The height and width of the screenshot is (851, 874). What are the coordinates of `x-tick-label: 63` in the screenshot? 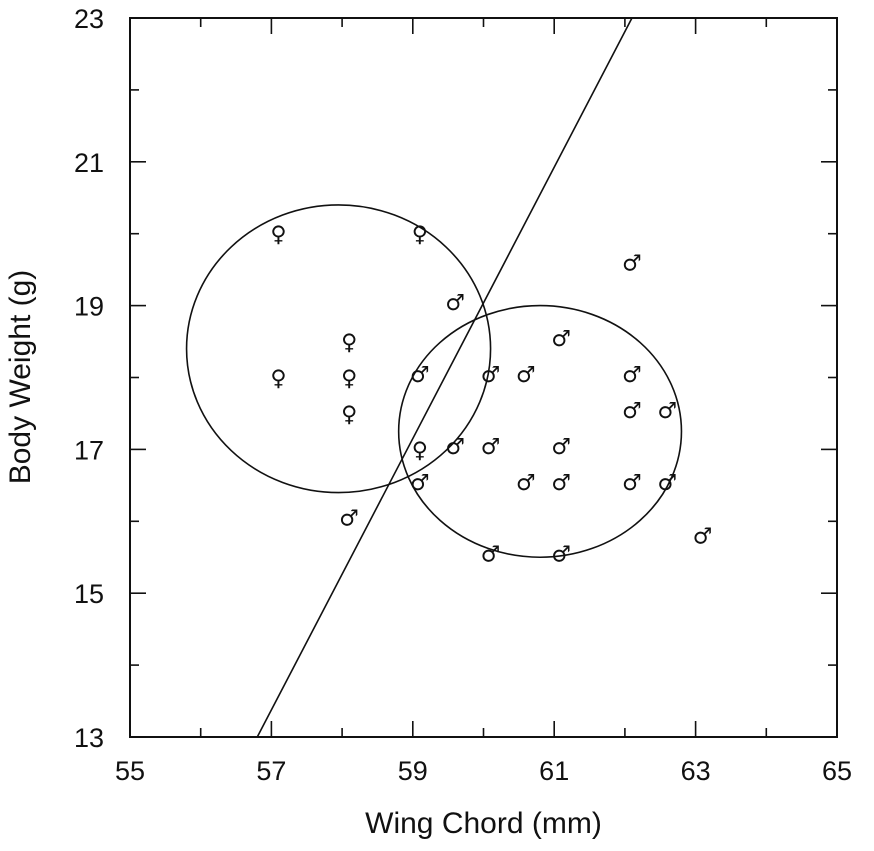 It's located at (696, 771).